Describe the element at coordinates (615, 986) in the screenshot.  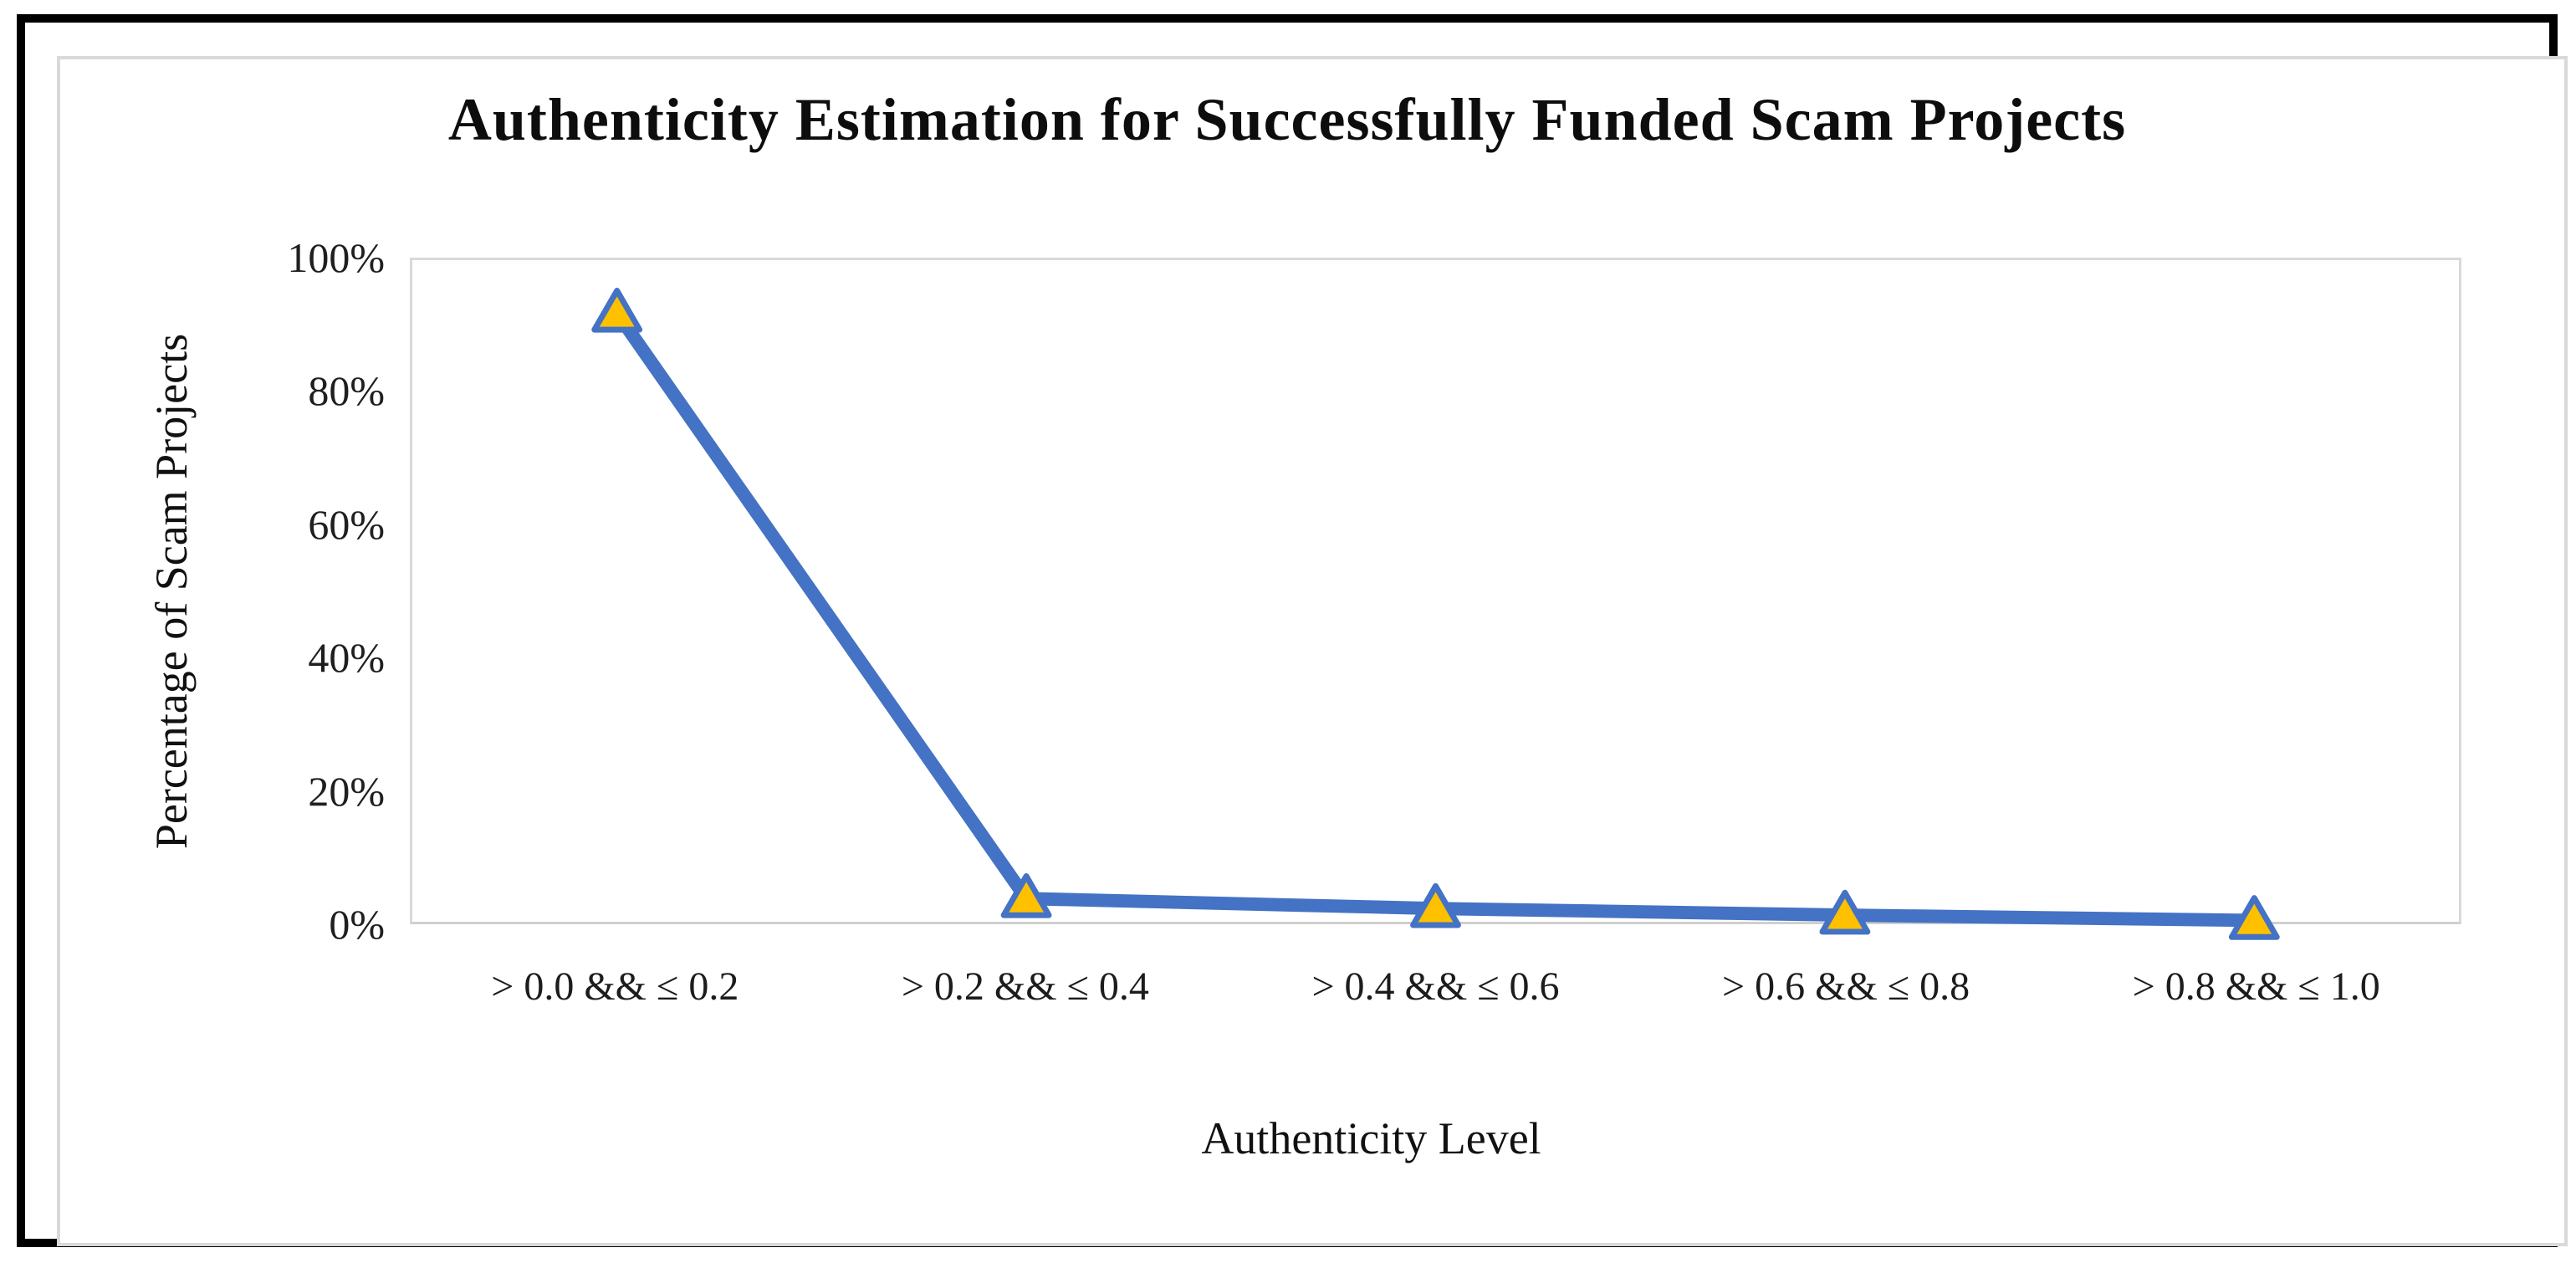
I see `x-tick-label: > 0.0 && ≤ 0.2` at that location.